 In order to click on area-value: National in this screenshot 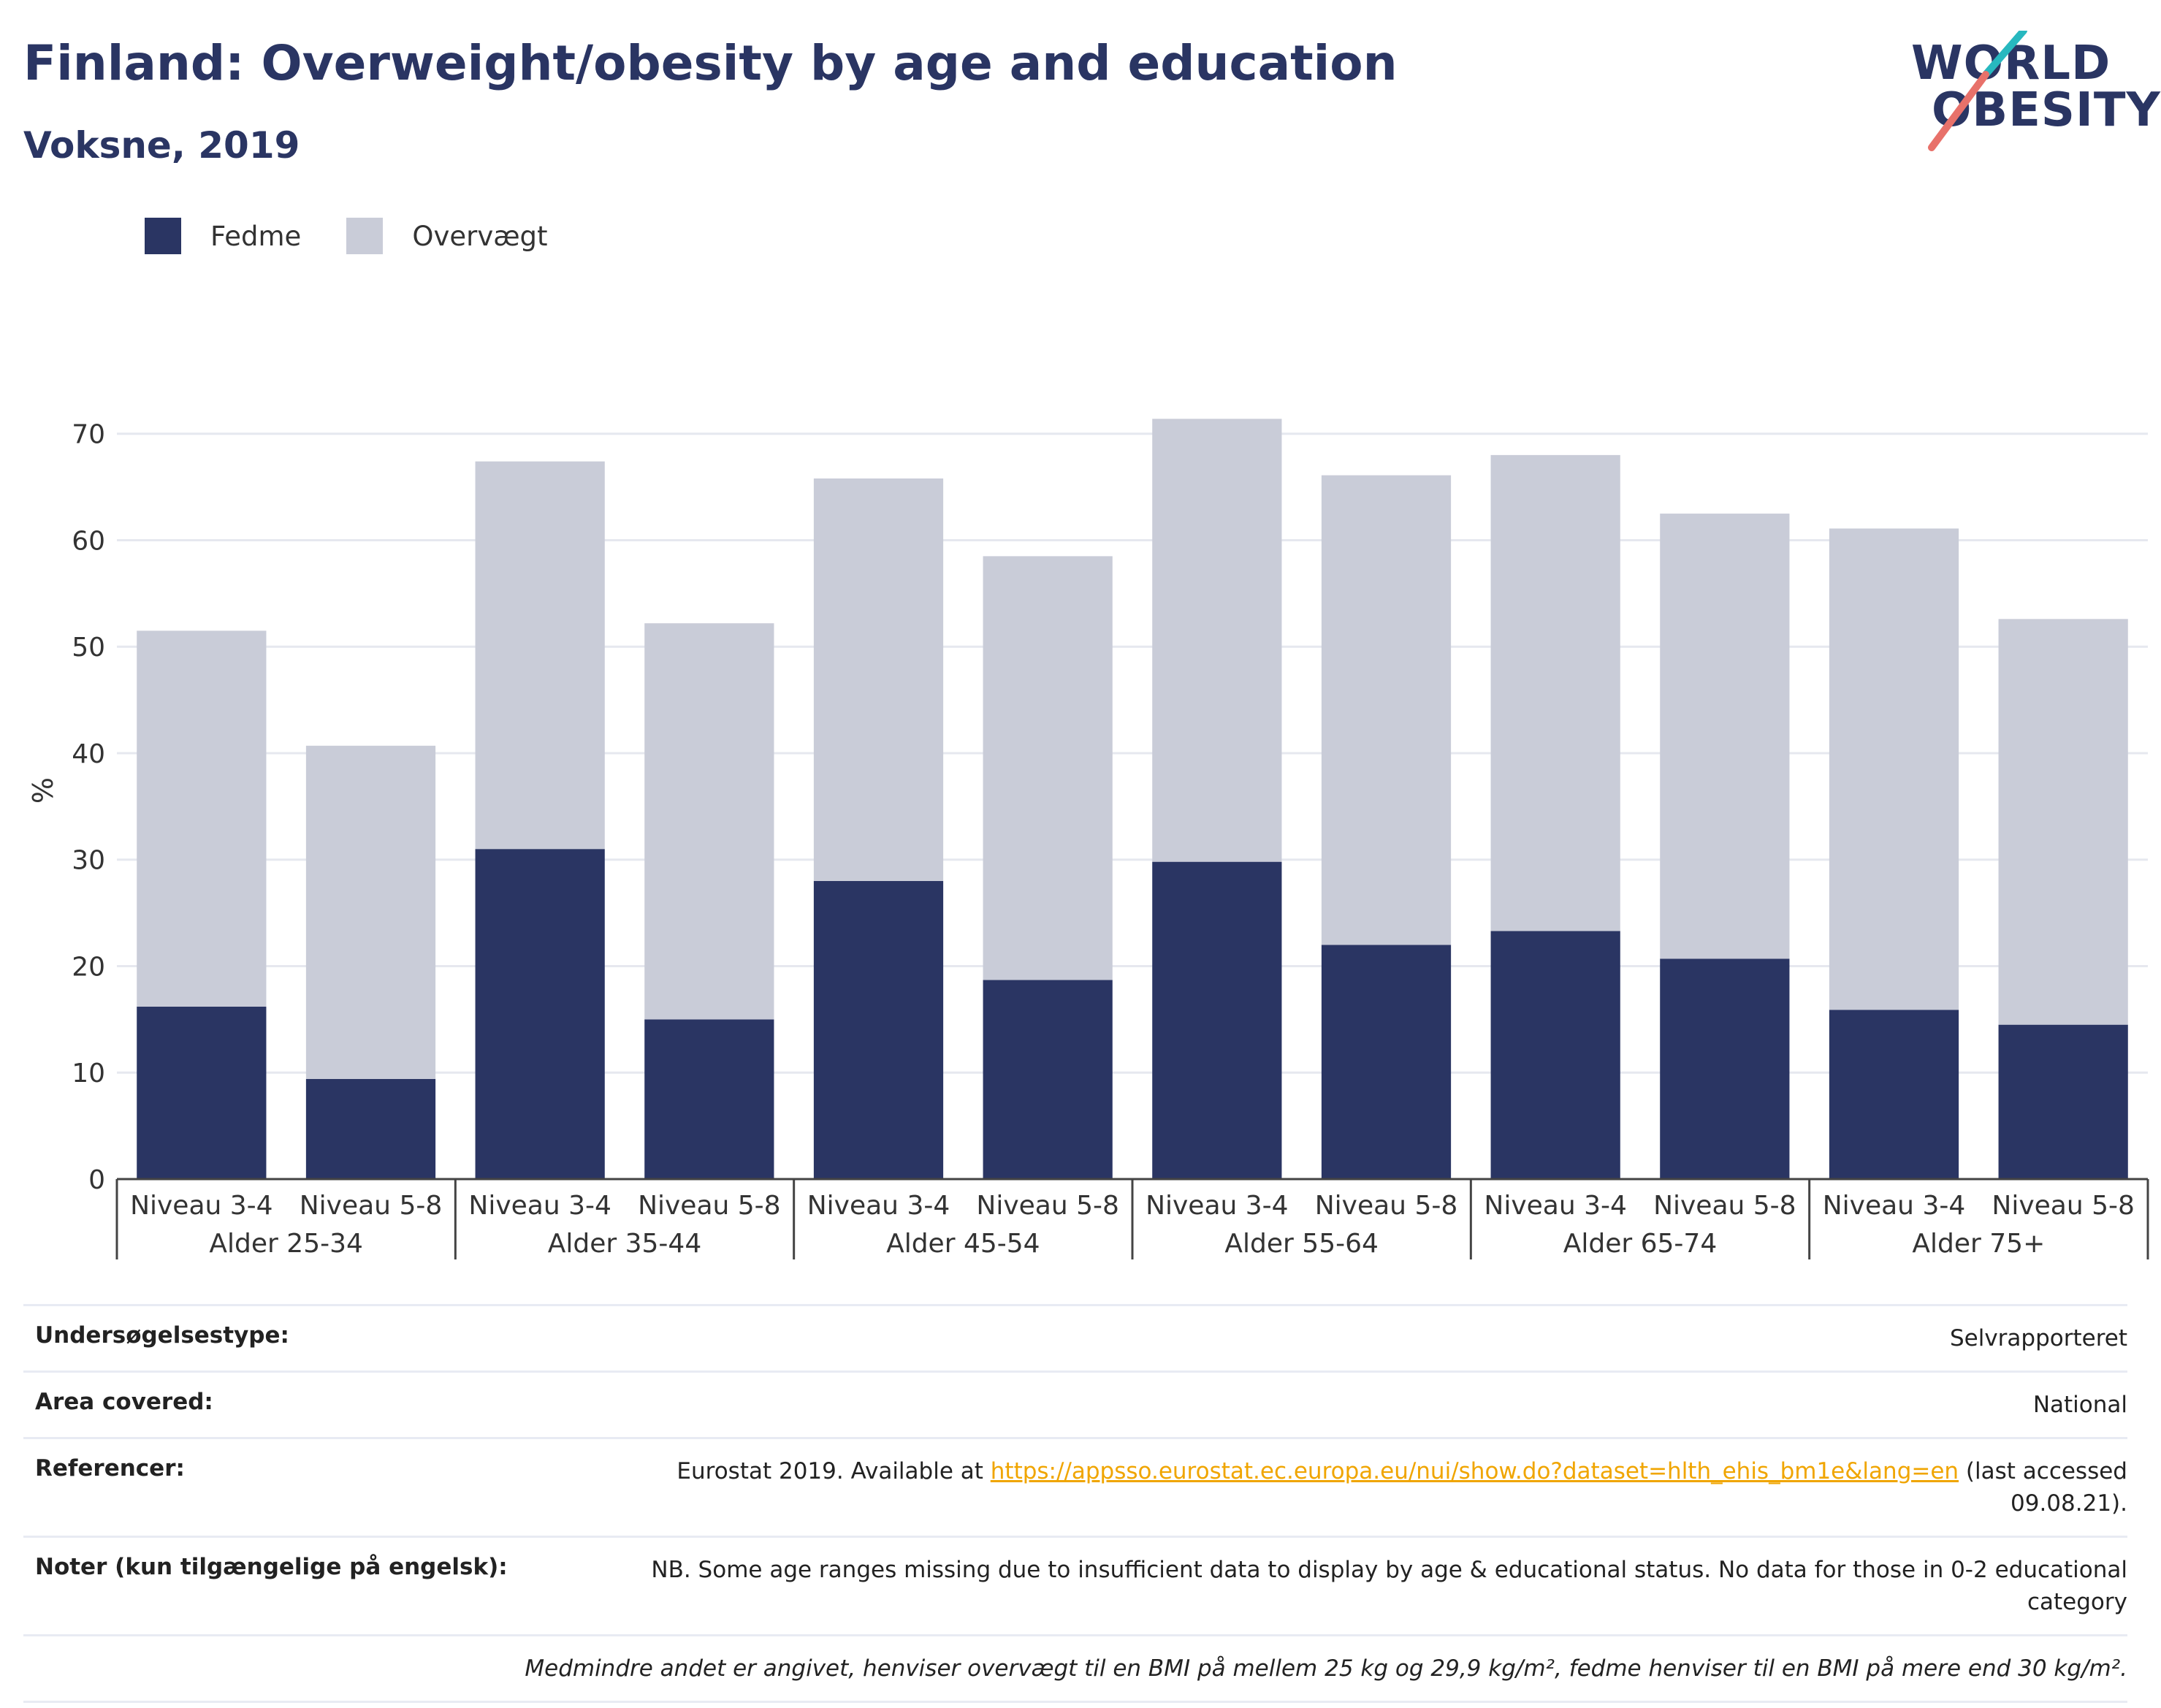, I will do `click(2079, 1405)`.